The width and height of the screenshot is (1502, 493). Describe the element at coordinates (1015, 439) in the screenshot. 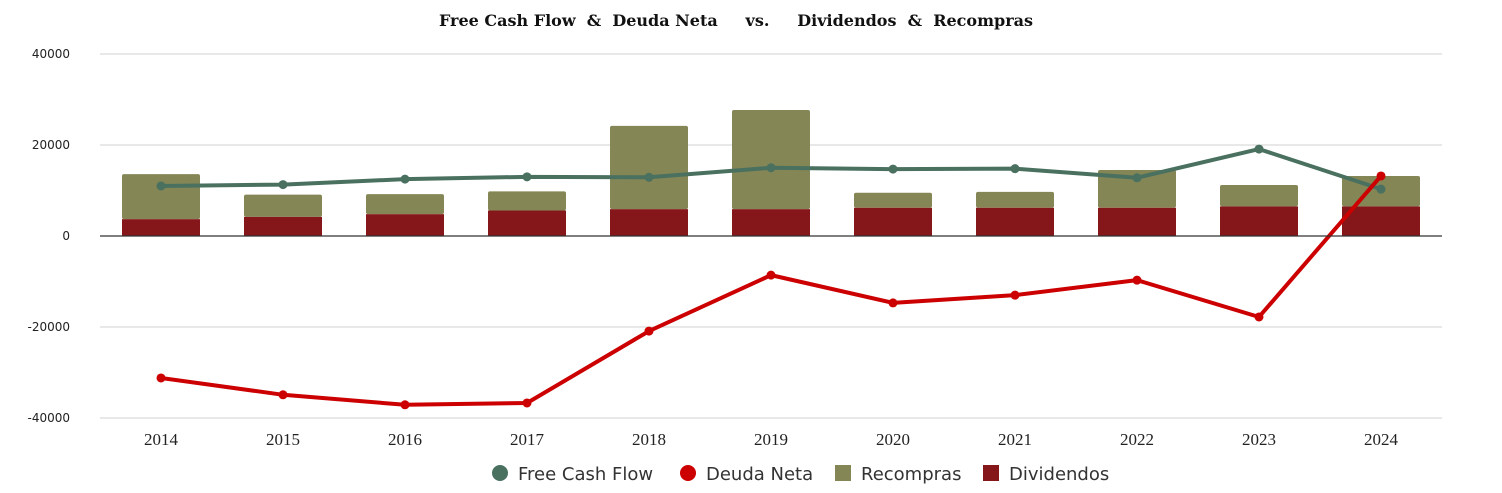

I see `x-tick-label: 2021` at that location.